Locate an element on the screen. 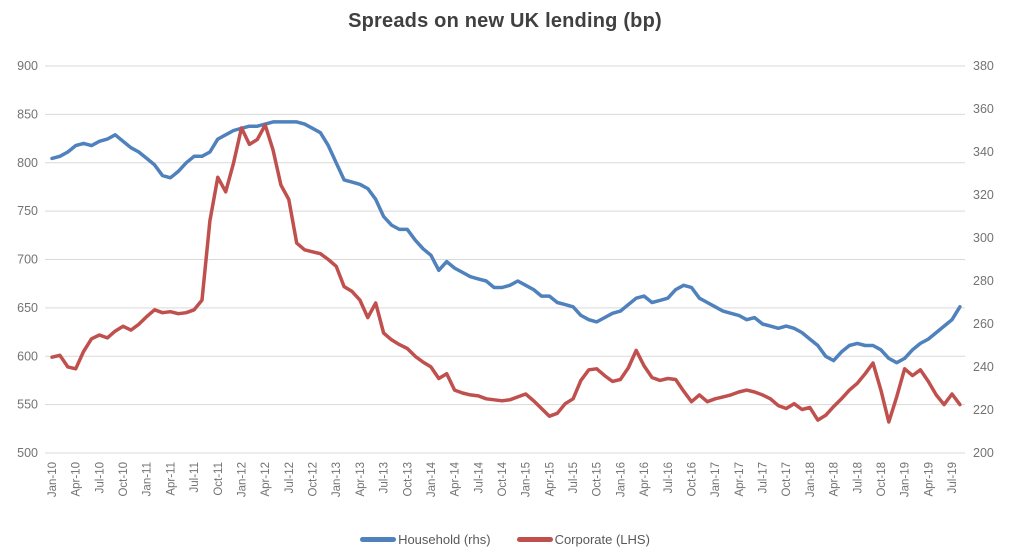 The width and height of the screenshot is (1010, 555). x-axis-tick-label: Jan-16 is located at coordinates (621, 479).